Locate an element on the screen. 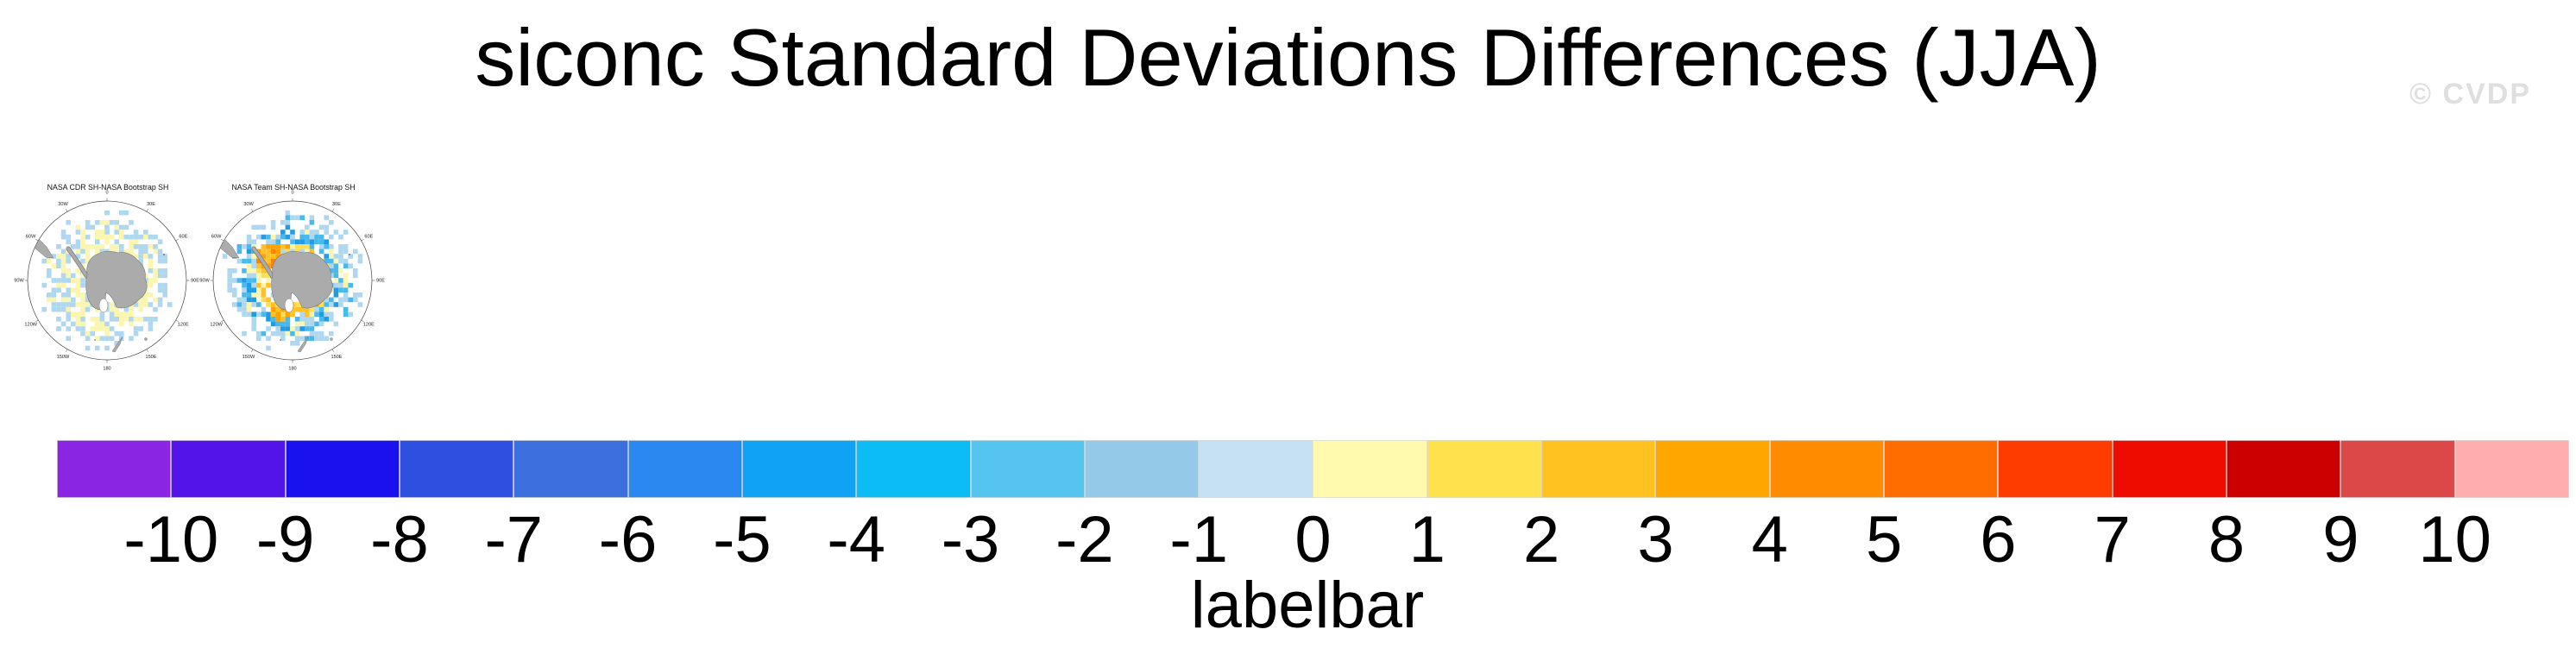 Image resolution: width=2576 pixels, height=661 pixels. labelbar-tick: 2 is located at coordinates (1541, 539).